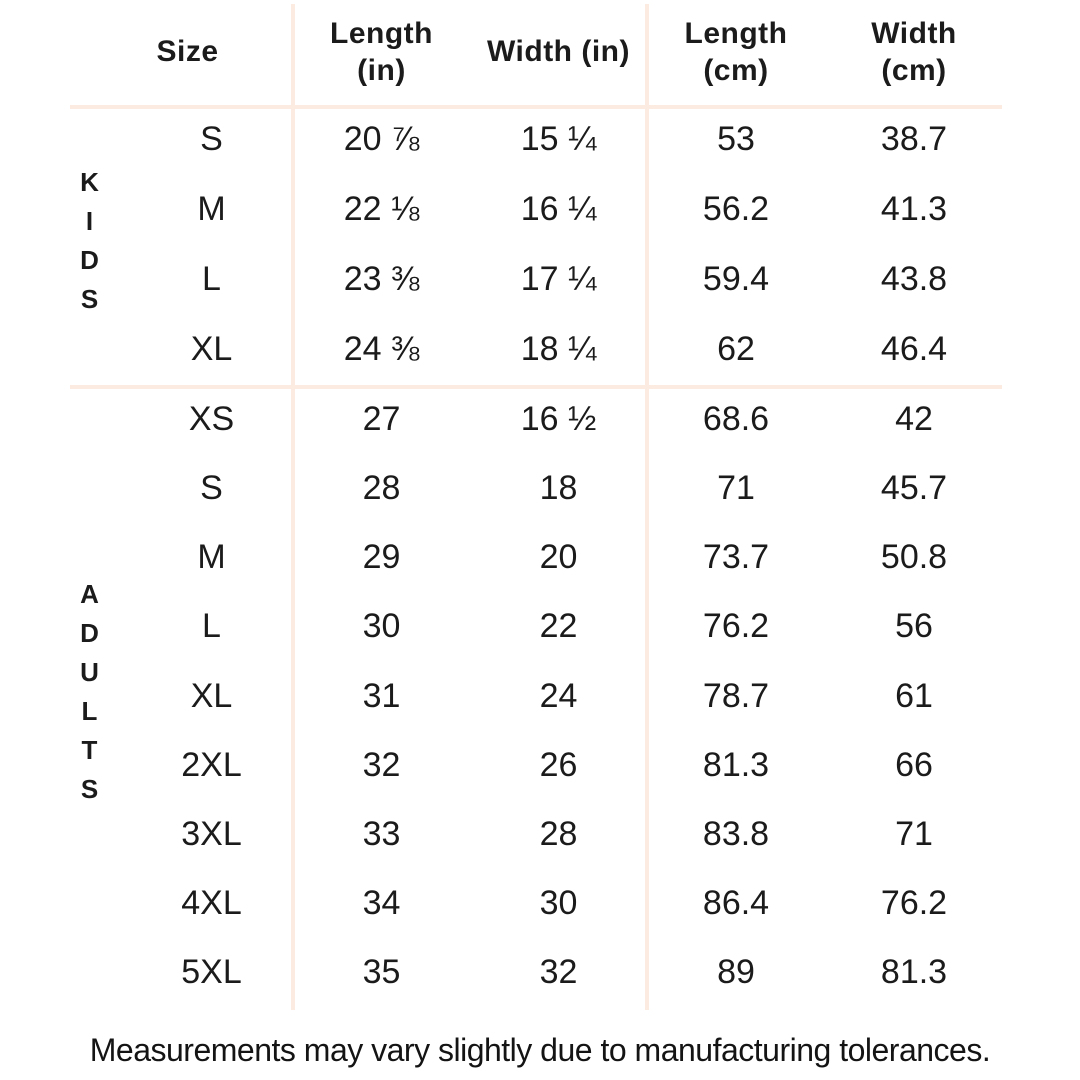 This screenshot has width=1080, height=1080. Describe the element at coordinates (558, 695) in the screenshot. I see `width-in-cell: 24` at that location.